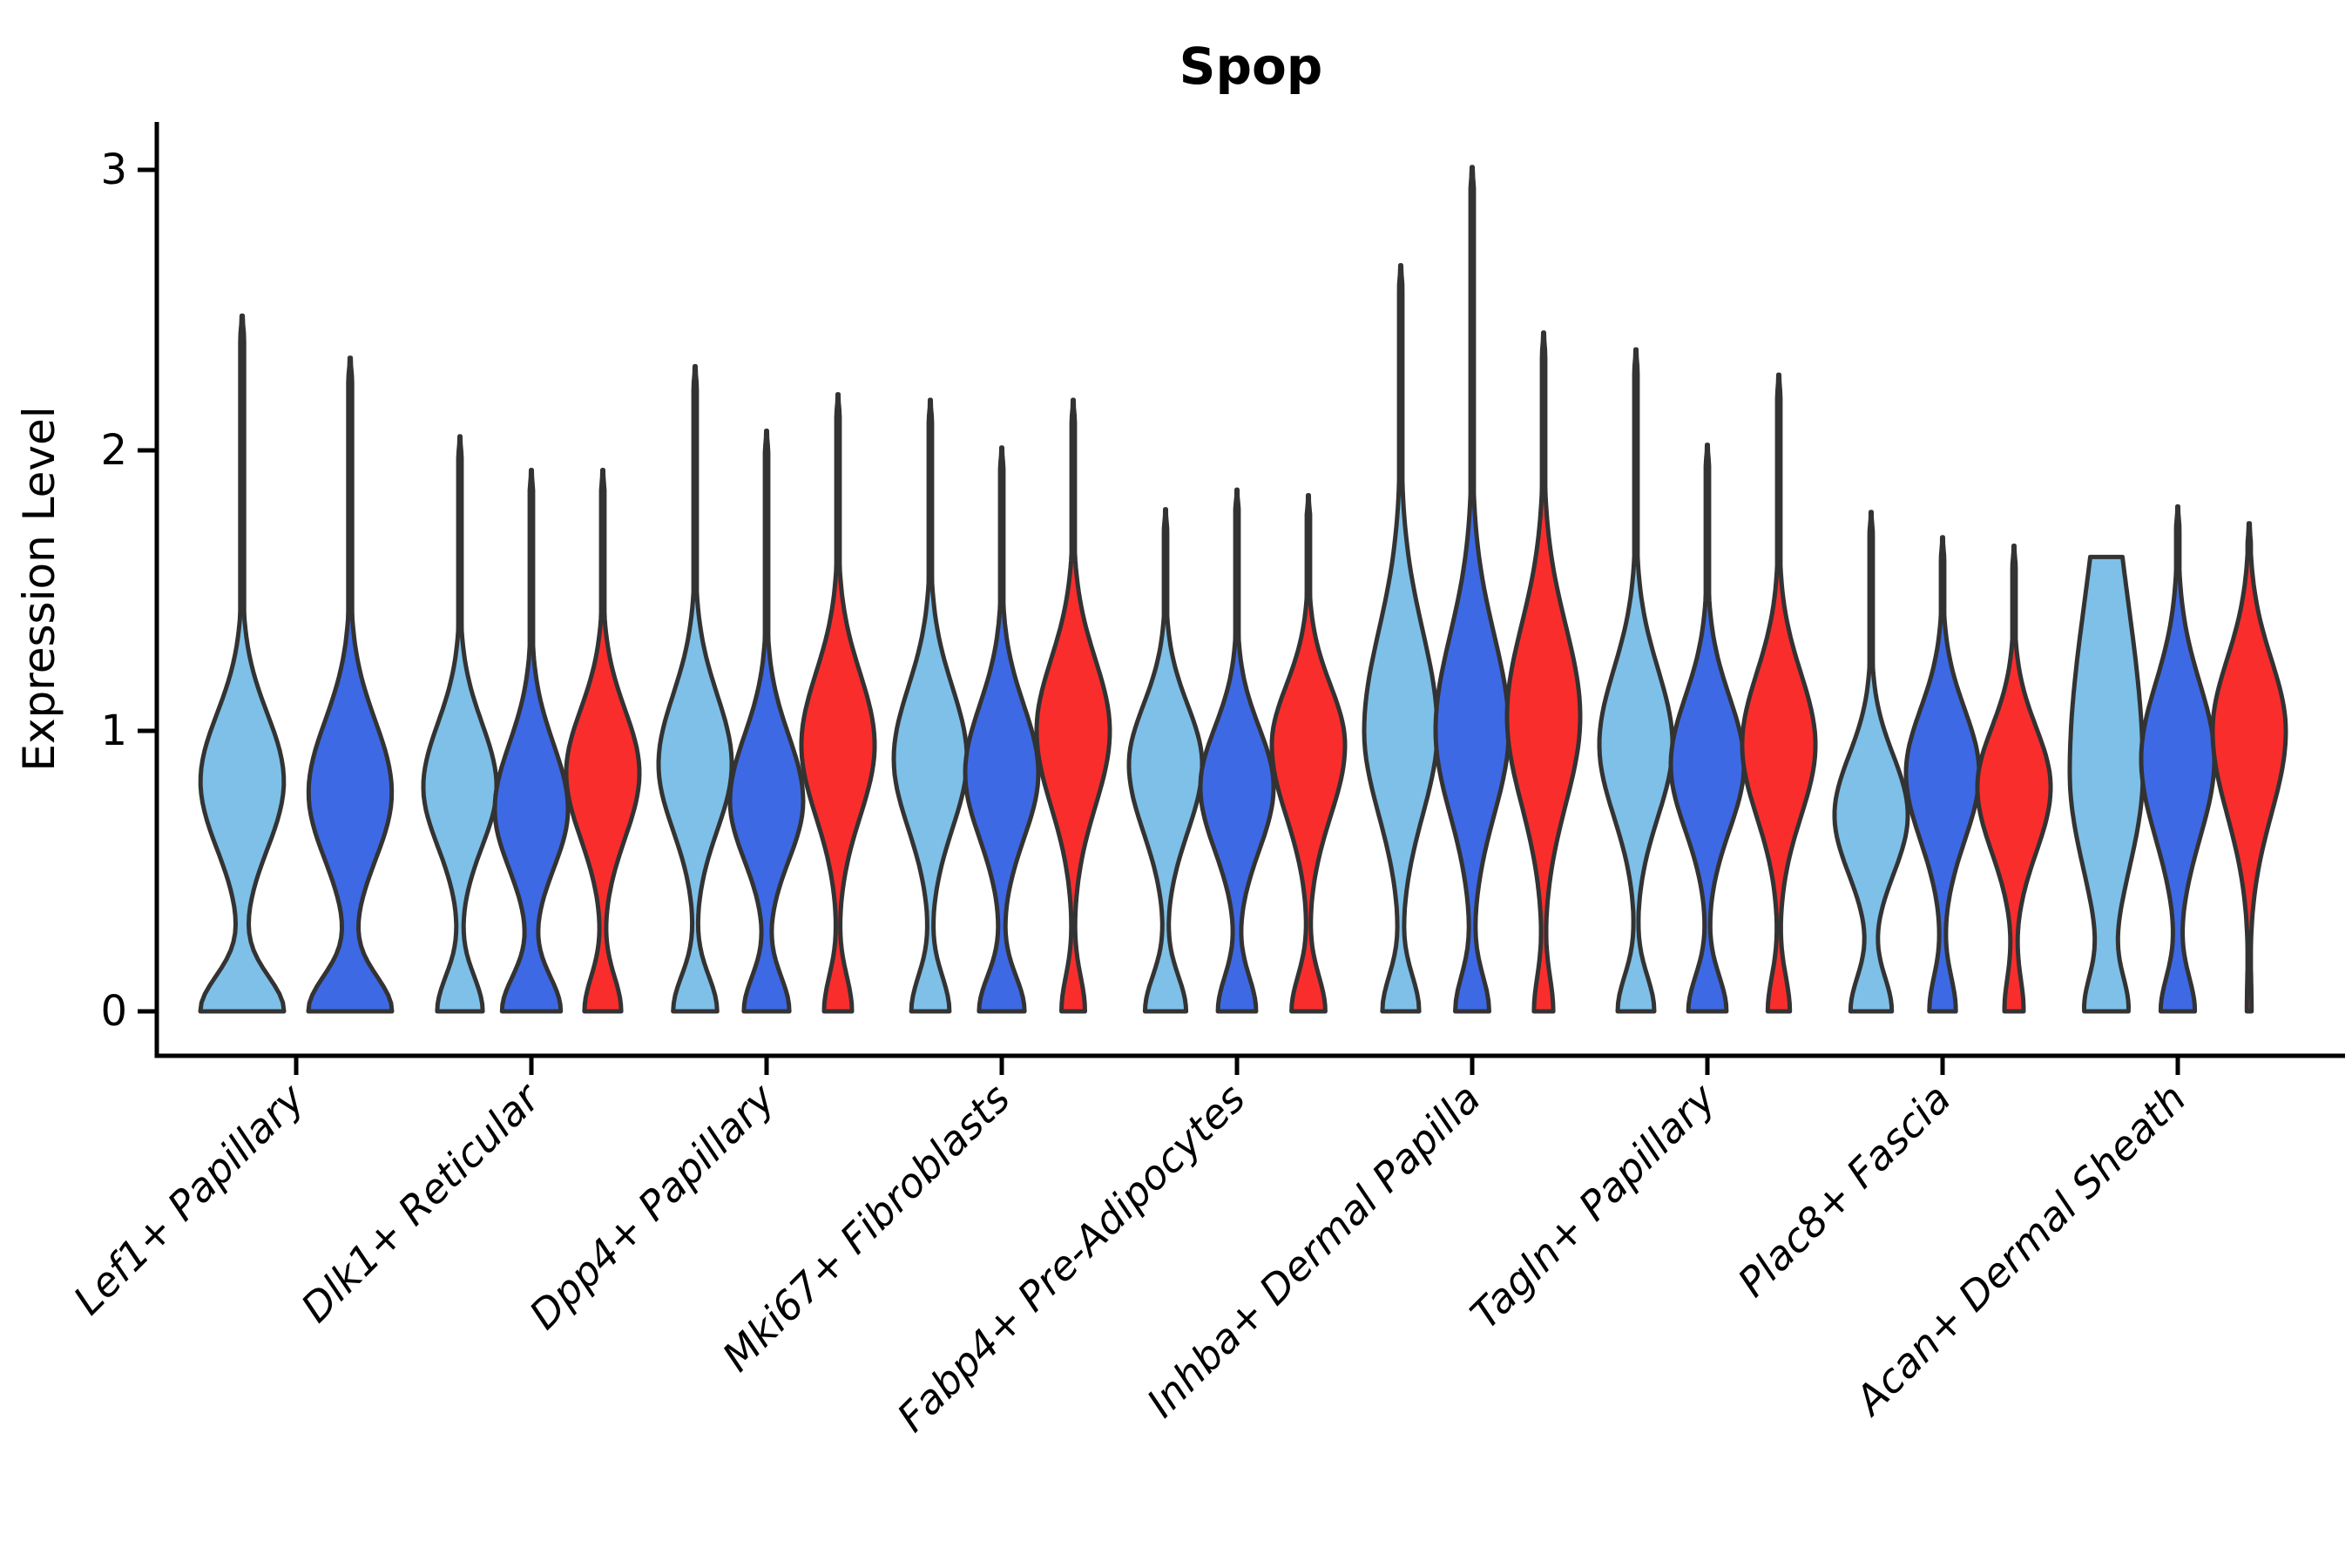 The width and height of the screenshot is (2352, 1568). What do you see at coordinates (1871, 762) in the screenshot?
I see `violin-plac8-fascia-series0` at bounding box center [1871, 762].